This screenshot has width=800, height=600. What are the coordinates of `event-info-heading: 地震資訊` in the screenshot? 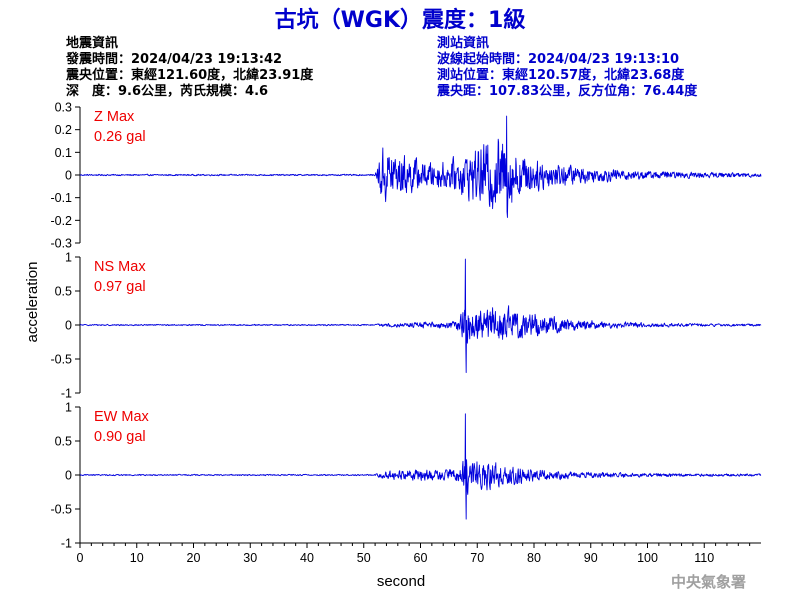 It's located at (92, 43).